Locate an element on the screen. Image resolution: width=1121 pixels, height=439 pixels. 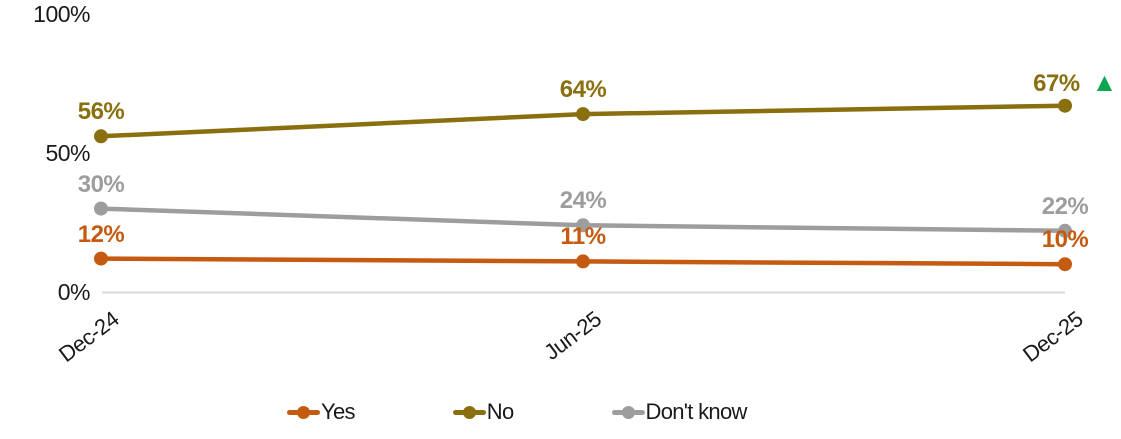
data-label: 56% is located at coordinates (101, 112).